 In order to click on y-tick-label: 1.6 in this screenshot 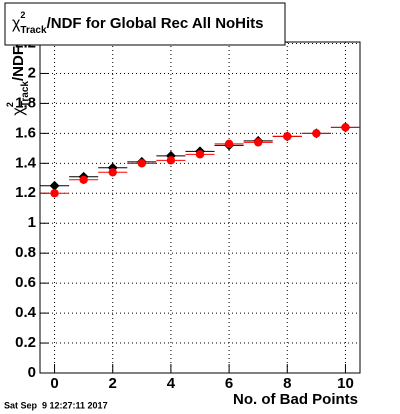, I will do `click(25, 132)`.